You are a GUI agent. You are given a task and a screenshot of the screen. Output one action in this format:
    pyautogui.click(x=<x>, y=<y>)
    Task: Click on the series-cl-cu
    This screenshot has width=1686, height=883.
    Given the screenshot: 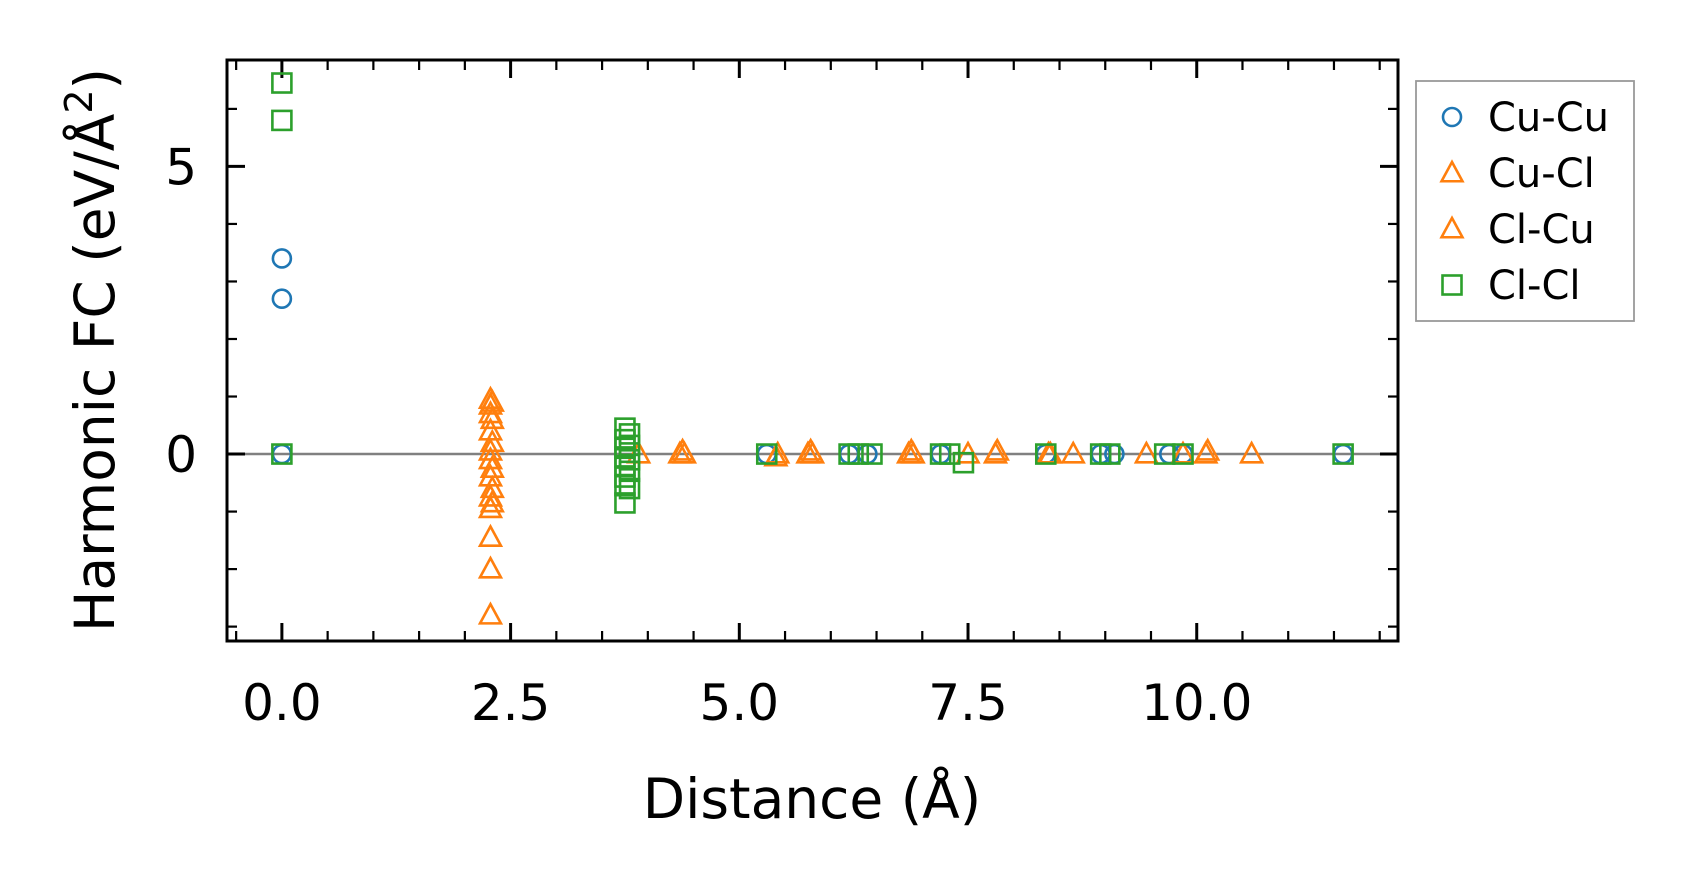 What is the action you would take?
    pyautogui.click(x=850, y=450)
    